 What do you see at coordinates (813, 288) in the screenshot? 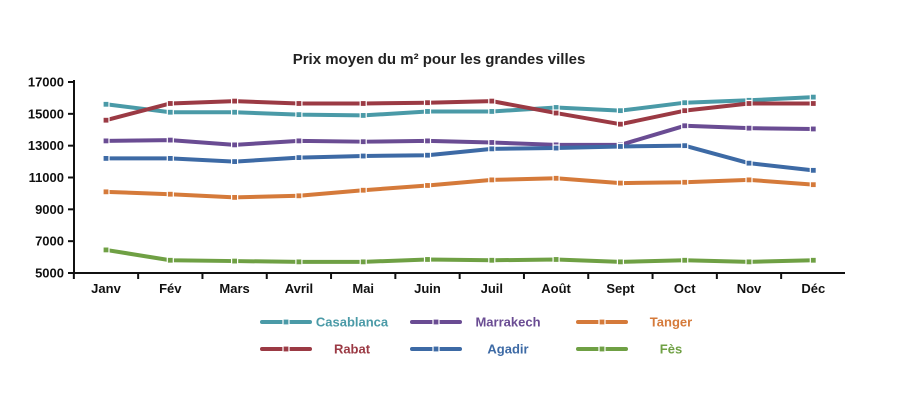
I see `x-tick-label: Déc` at bounding box center [813, 288].